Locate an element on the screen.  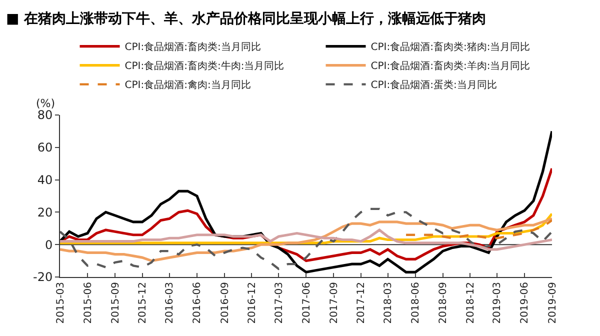
x-tick-label: 2017-09 is located at coordinates (334, 303).